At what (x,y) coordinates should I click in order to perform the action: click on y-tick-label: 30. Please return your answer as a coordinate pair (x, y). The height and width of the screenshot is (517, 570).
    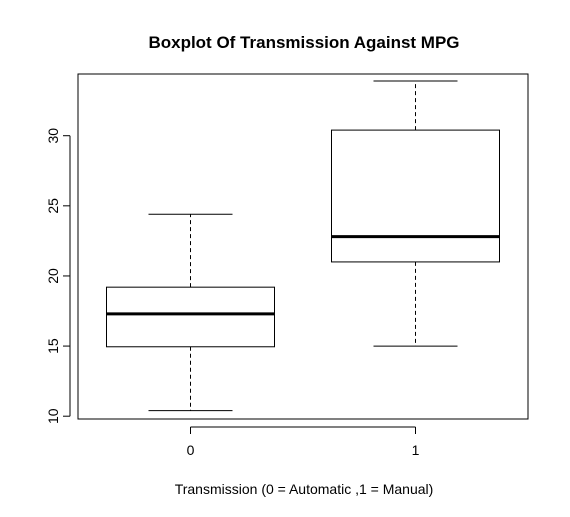
    Looking at the image, I should click on (53, 136).